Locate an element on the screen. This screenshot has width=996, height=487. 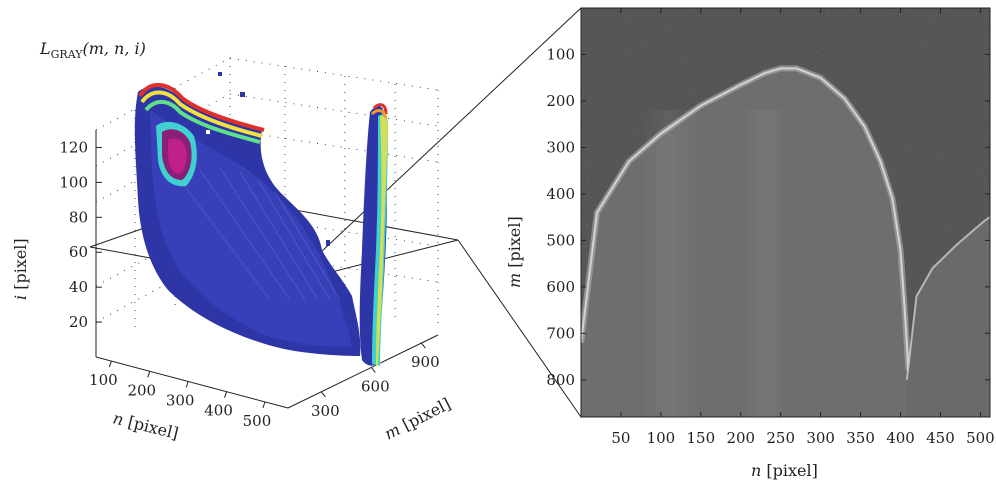
image-x-tick-label: 300 is located at coordinates (820, 438).